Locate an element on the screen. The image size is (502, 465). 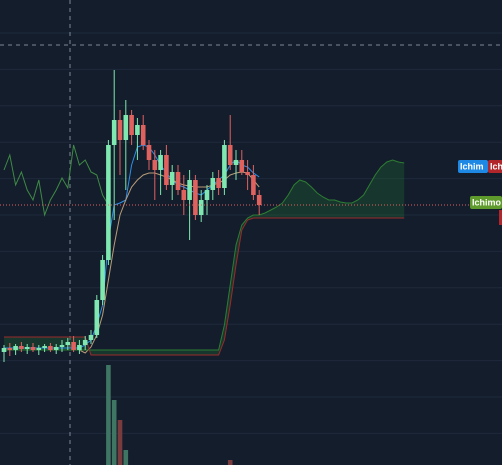
indicator-line is located at coordinates (56, 180).